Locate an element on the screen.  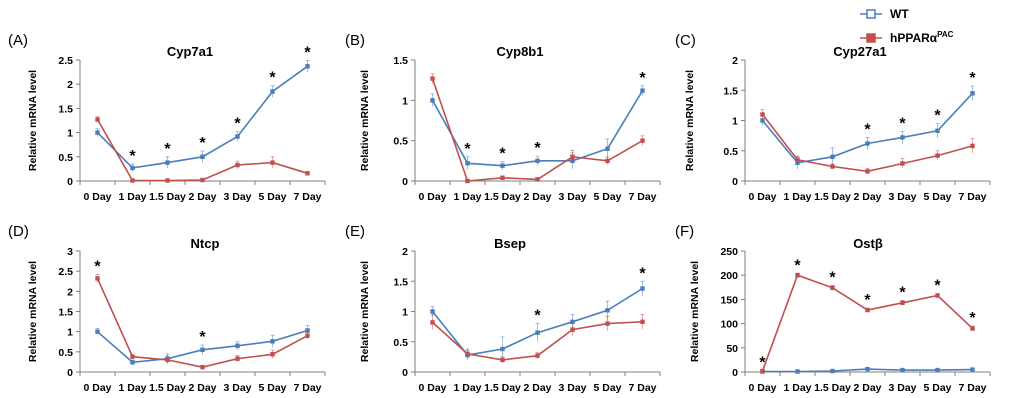
panel-title: Cyp8b1 is located at coordinates (520, 51).